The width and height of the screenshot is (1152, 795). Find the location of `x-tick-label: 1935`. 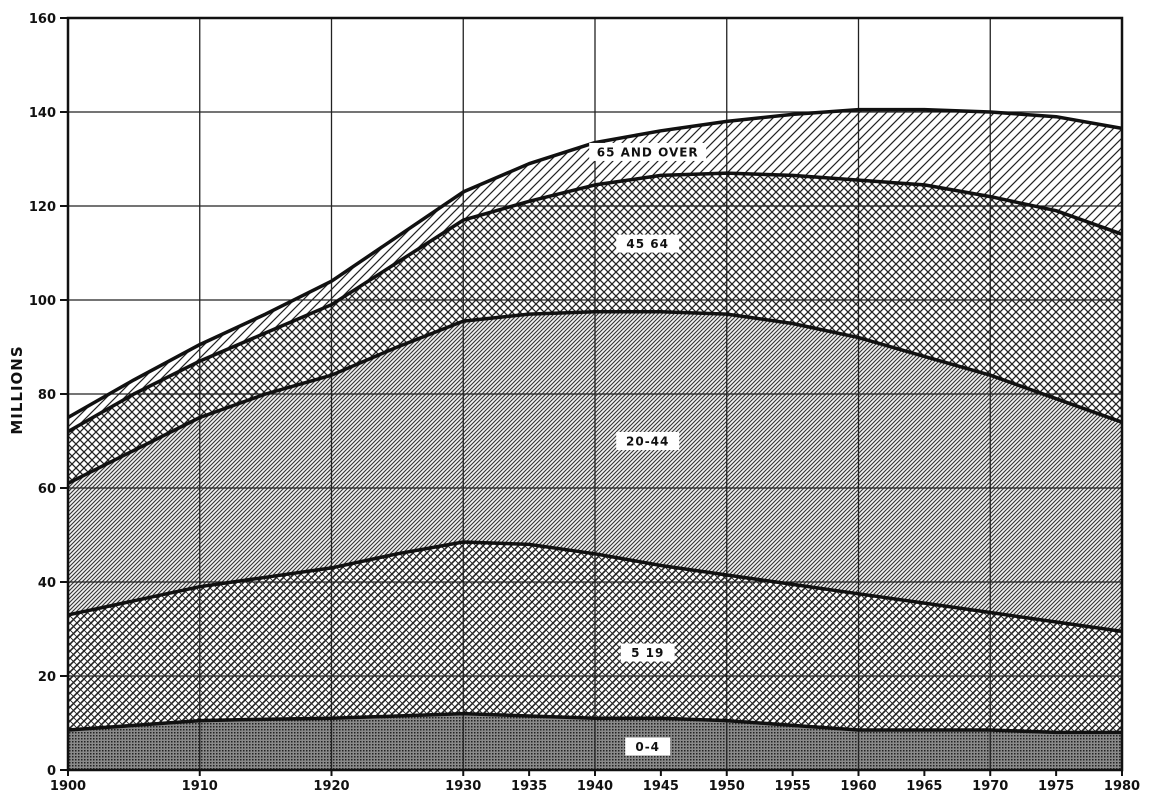

x-tick-label: 1935 is located at coordinates (529, 786).